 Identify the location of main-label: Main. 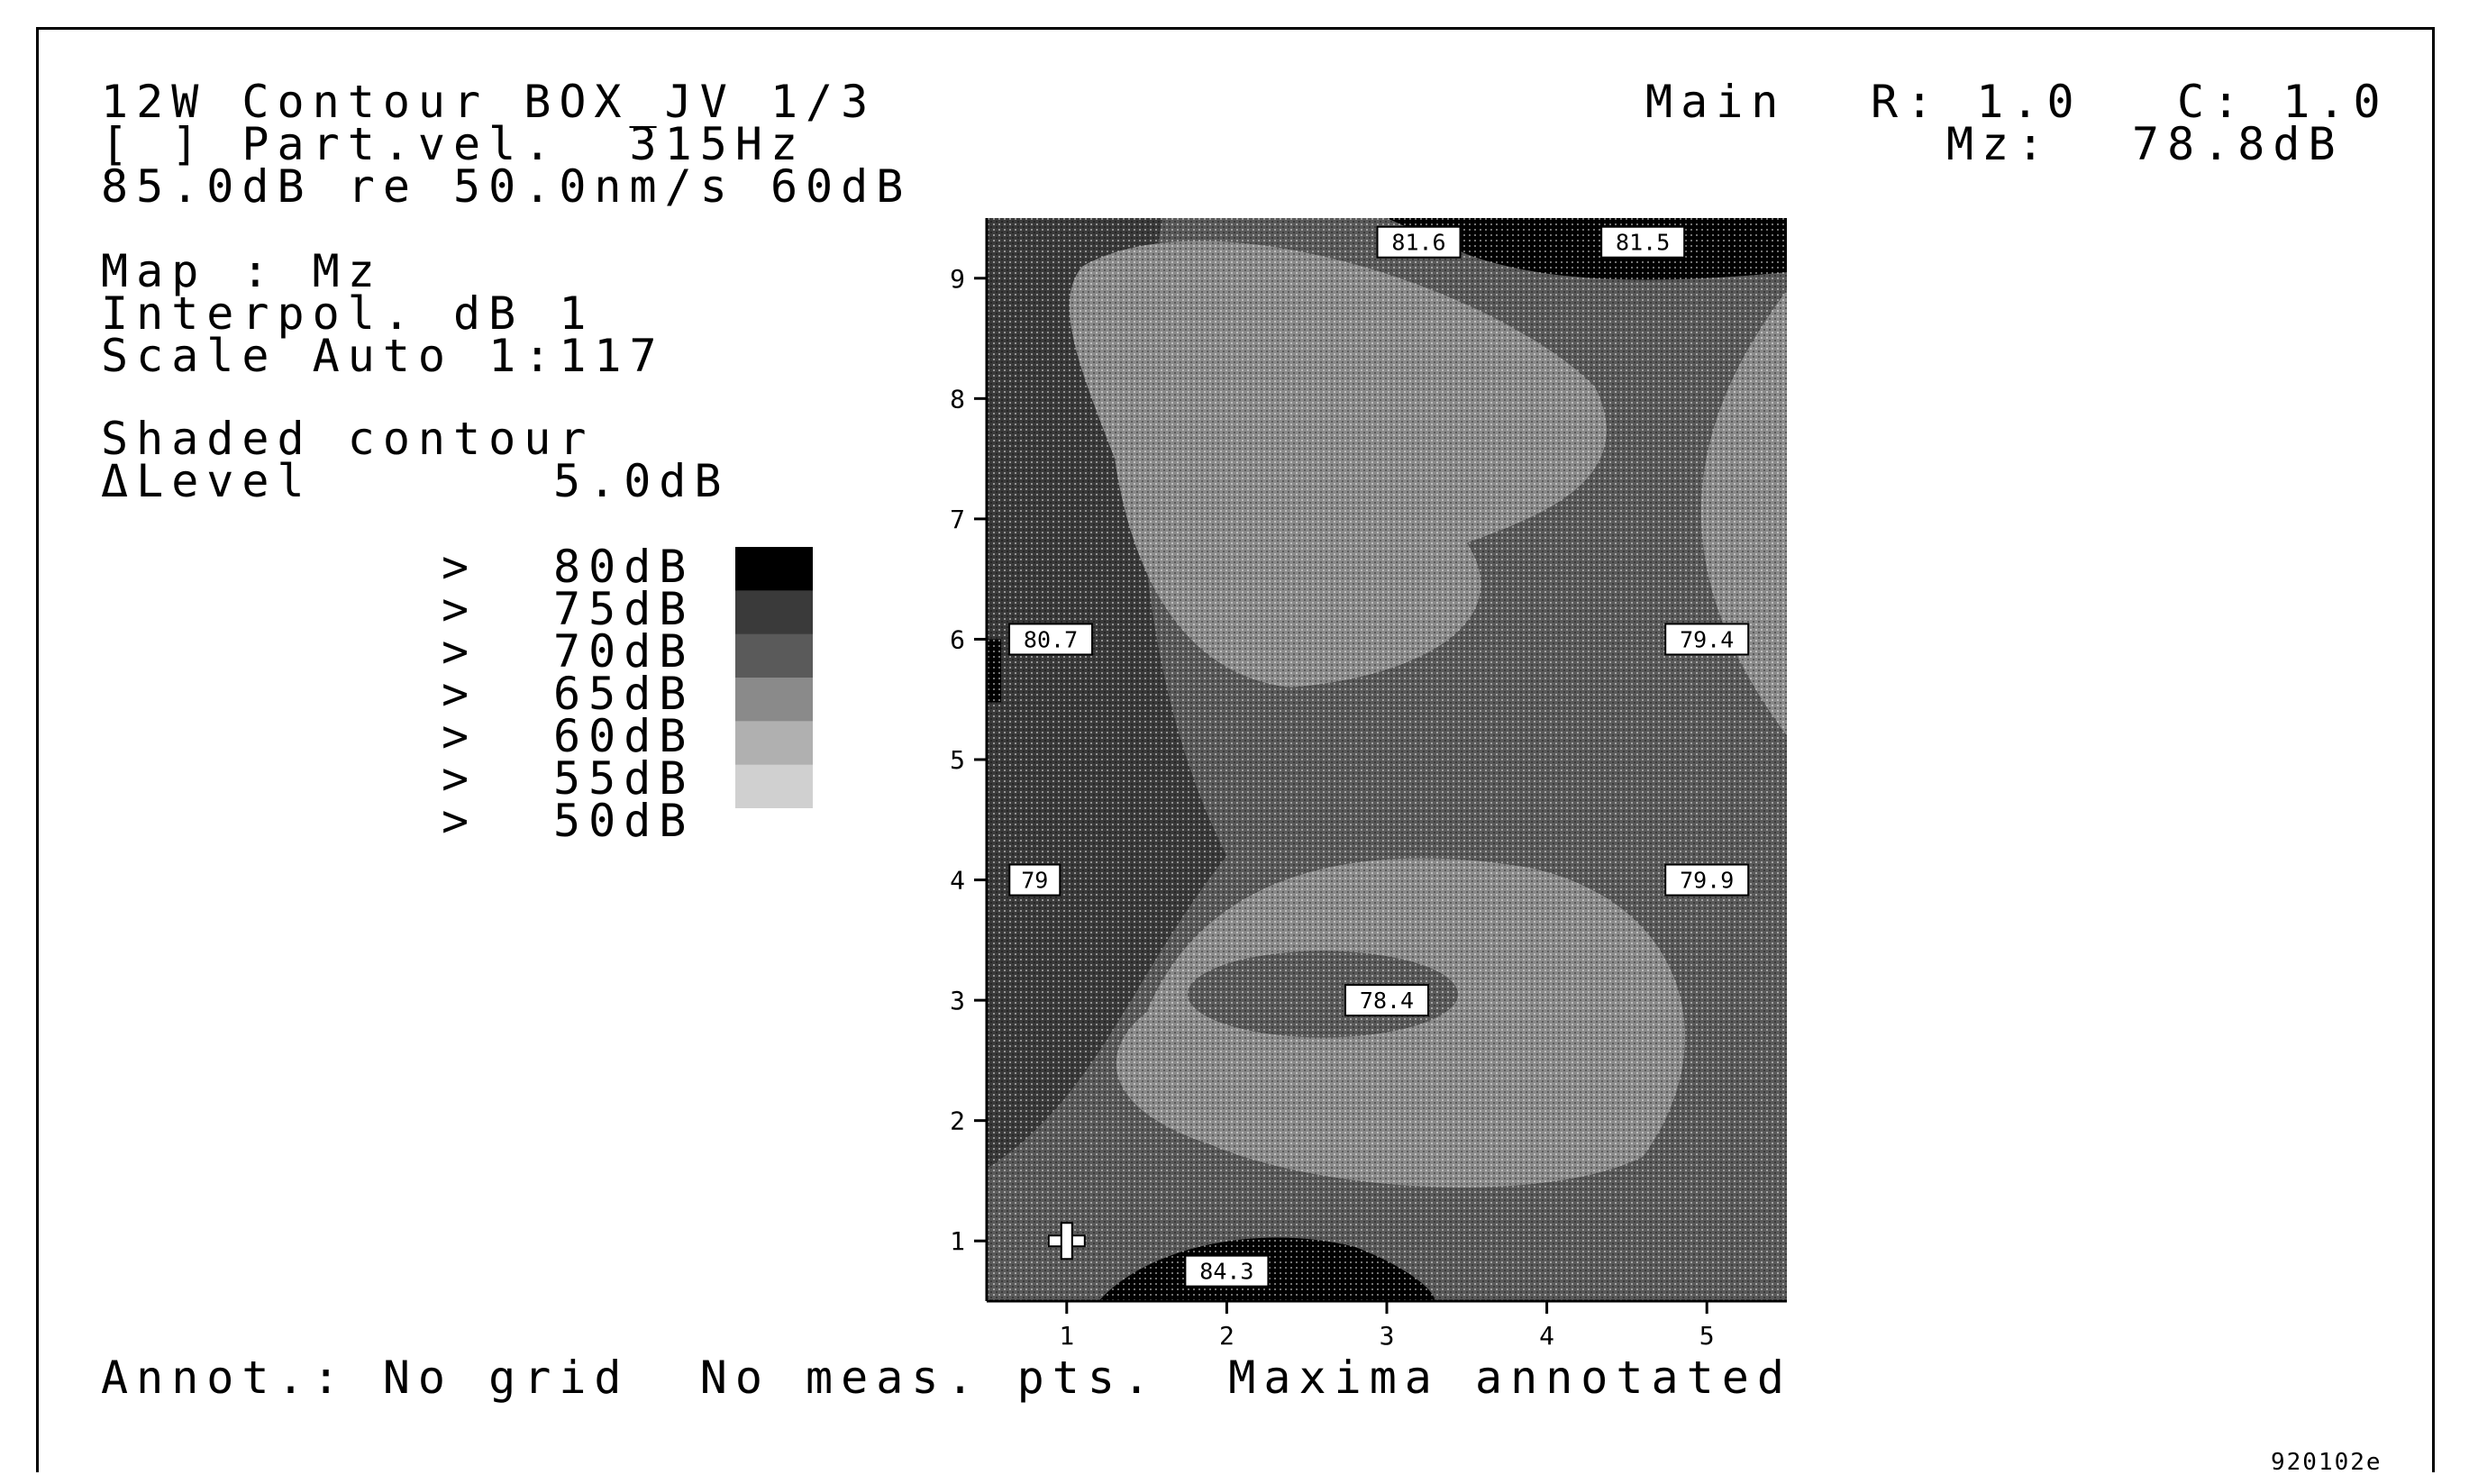
(1716, 102).